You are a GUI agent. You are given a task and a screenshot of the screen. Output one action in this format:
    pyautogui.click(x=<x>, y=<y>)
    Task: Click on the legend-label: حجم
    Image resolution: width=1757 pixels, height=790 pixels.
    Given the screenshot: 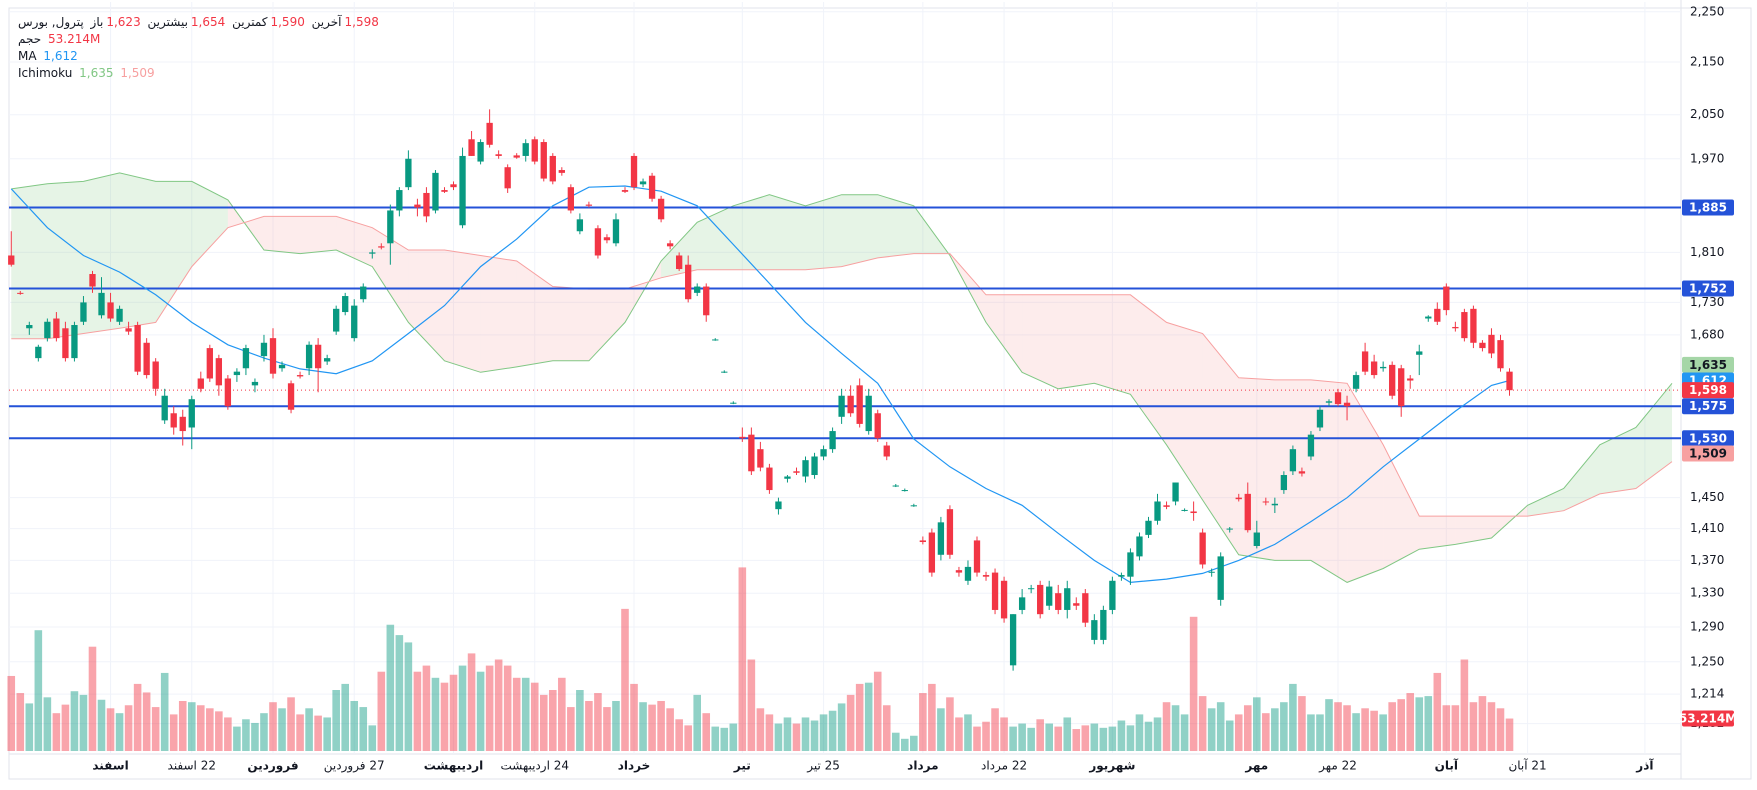 What is the action you would take?
    pyautogui.click(x=30, y=39)
    